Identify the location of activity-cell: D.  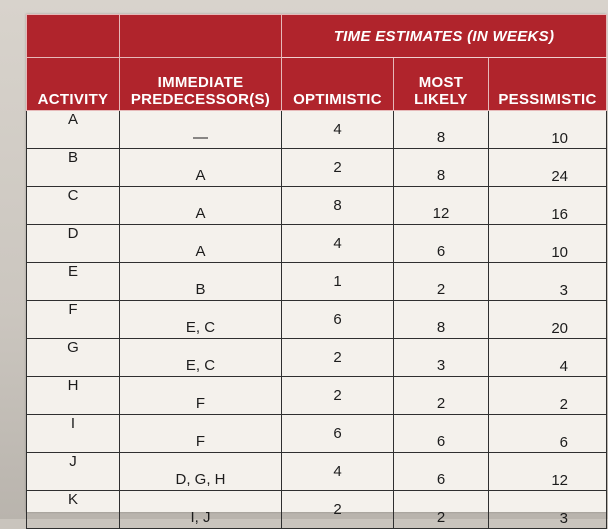
(73, 243).